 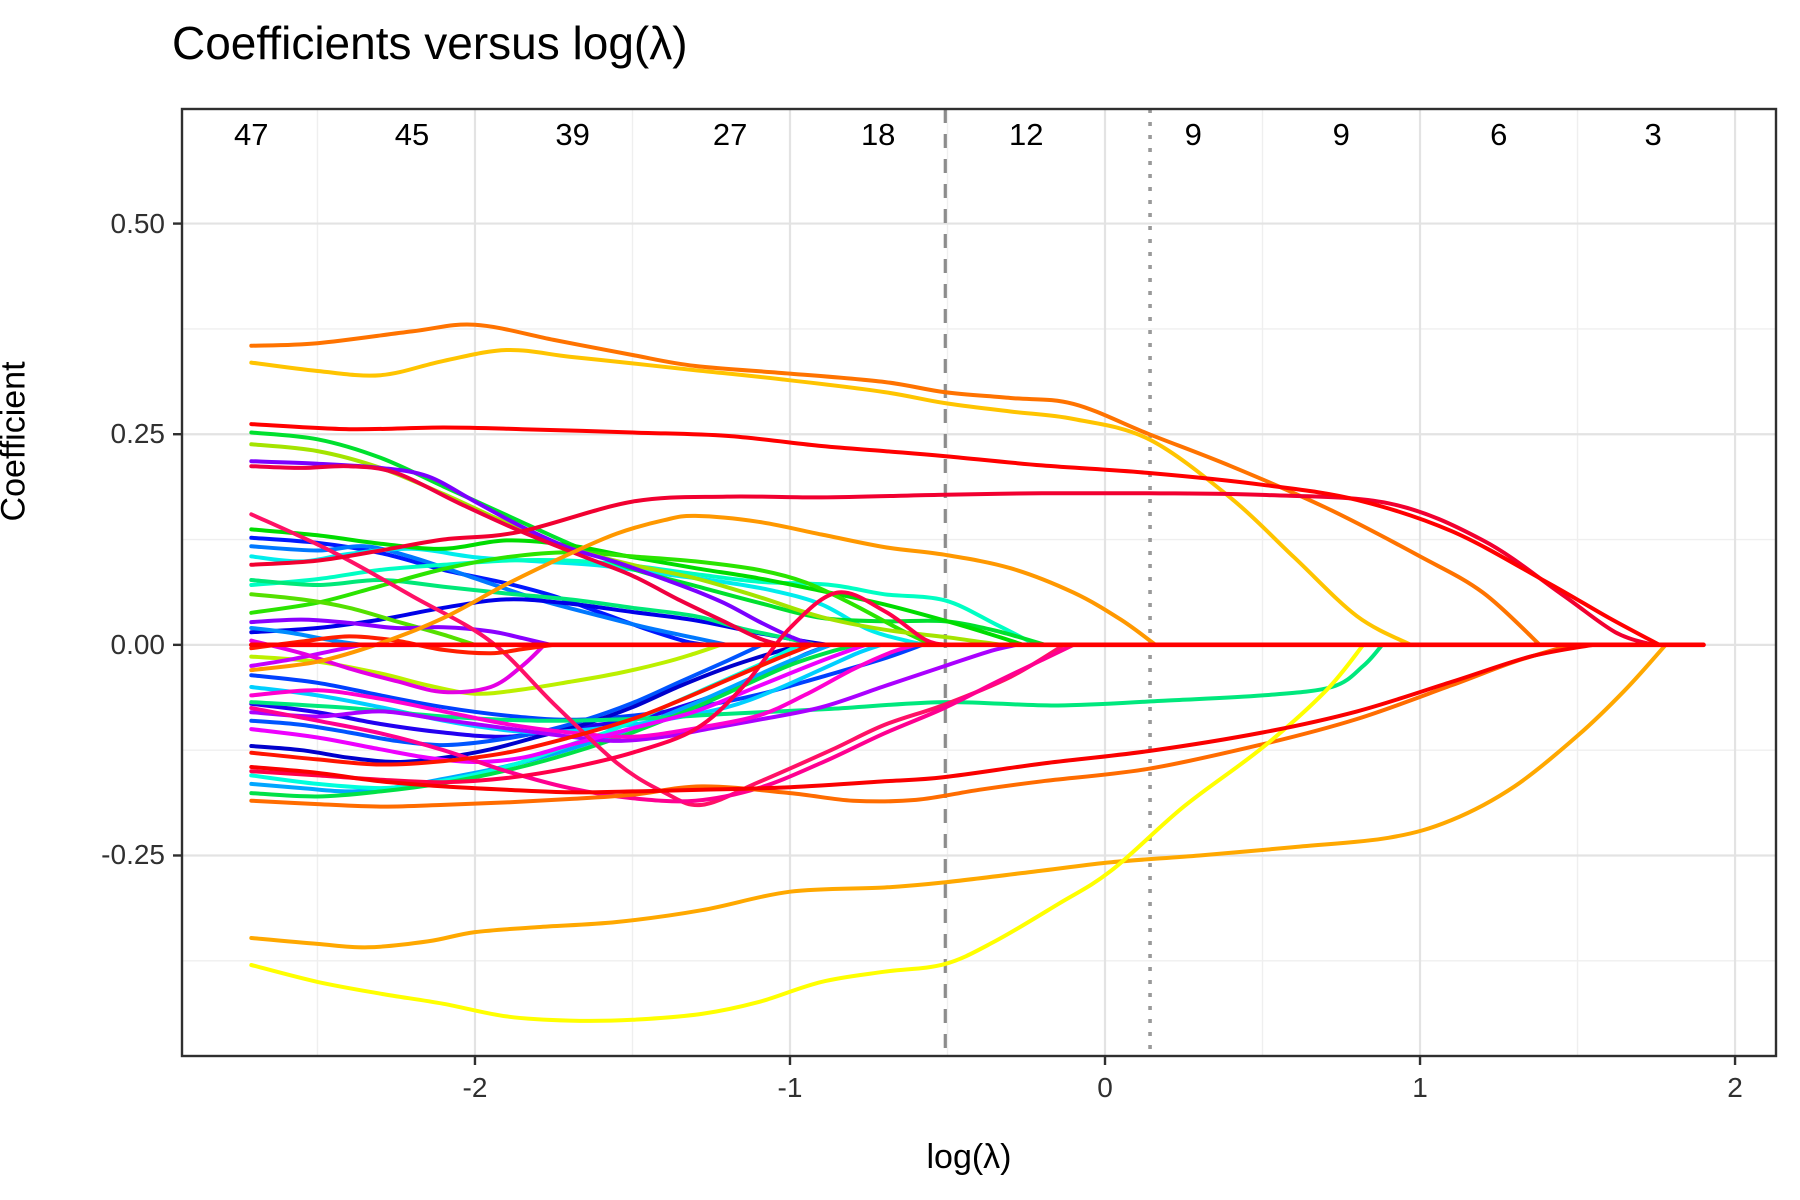 I want to click on y-tick-label: 0.25, so click(x=138, y=434).